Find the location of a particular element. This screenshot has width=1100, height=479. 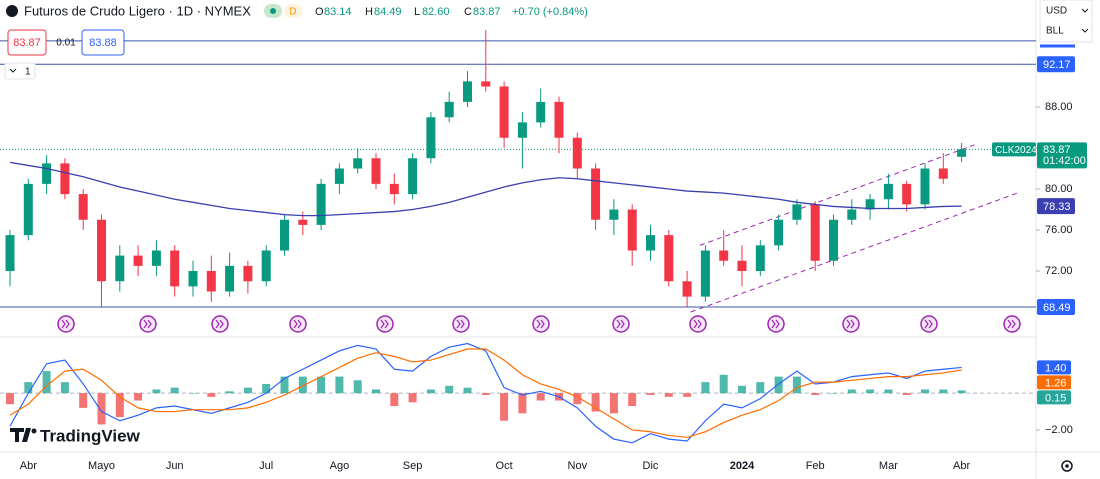

unit: BLL is located at coordinates (1055, 31).